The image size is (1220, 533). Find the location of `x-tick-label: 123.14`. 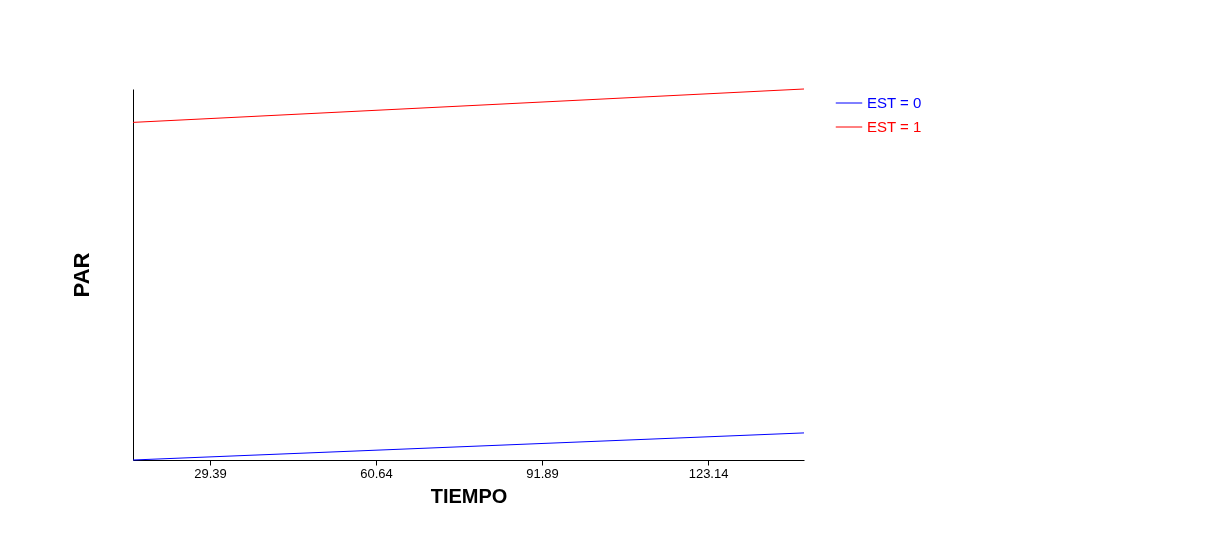

x-tick-label: 123.14 is located at coordinates (708, 473).